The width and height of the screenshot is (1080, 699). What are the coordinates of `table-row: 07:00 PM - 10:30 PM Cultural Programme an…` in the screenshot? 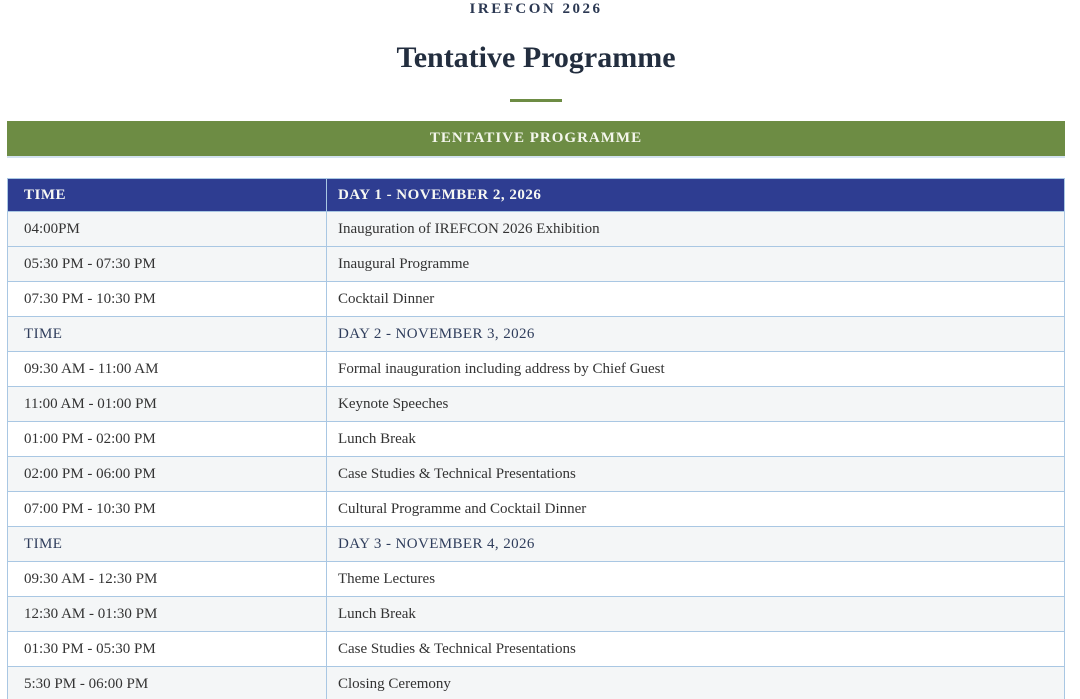 It's located at (536, 509).